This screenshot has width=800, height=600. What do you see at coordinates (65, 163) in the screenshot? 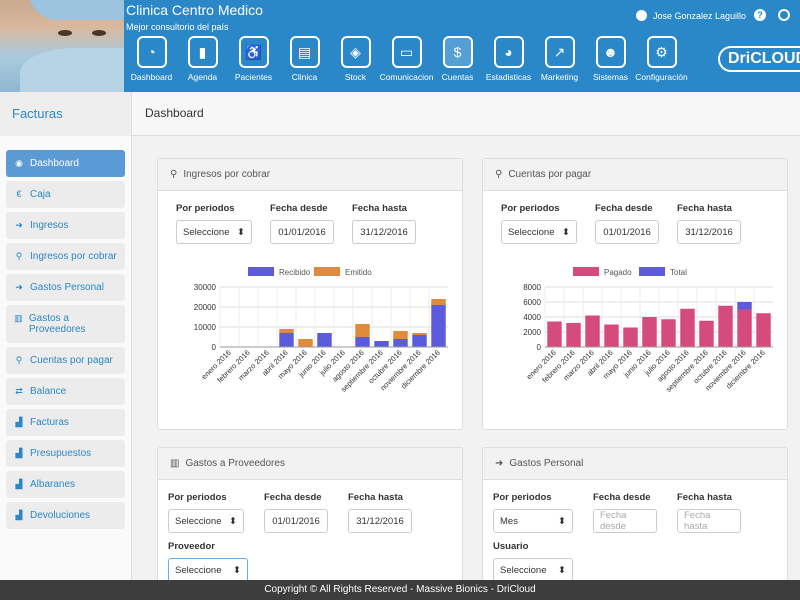
I see `sidebar-item-dashboard: ◉ Dashboard` at bounding box center [65, 163].